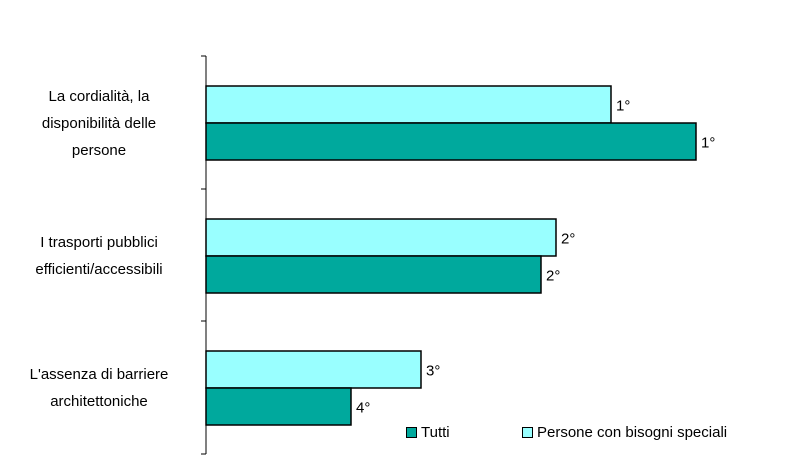 The width and height of the screenshot is (793, 455). Describe the element at coordinates (99, 150) in the screenshot. I see `category-label-line: persone` at that location.